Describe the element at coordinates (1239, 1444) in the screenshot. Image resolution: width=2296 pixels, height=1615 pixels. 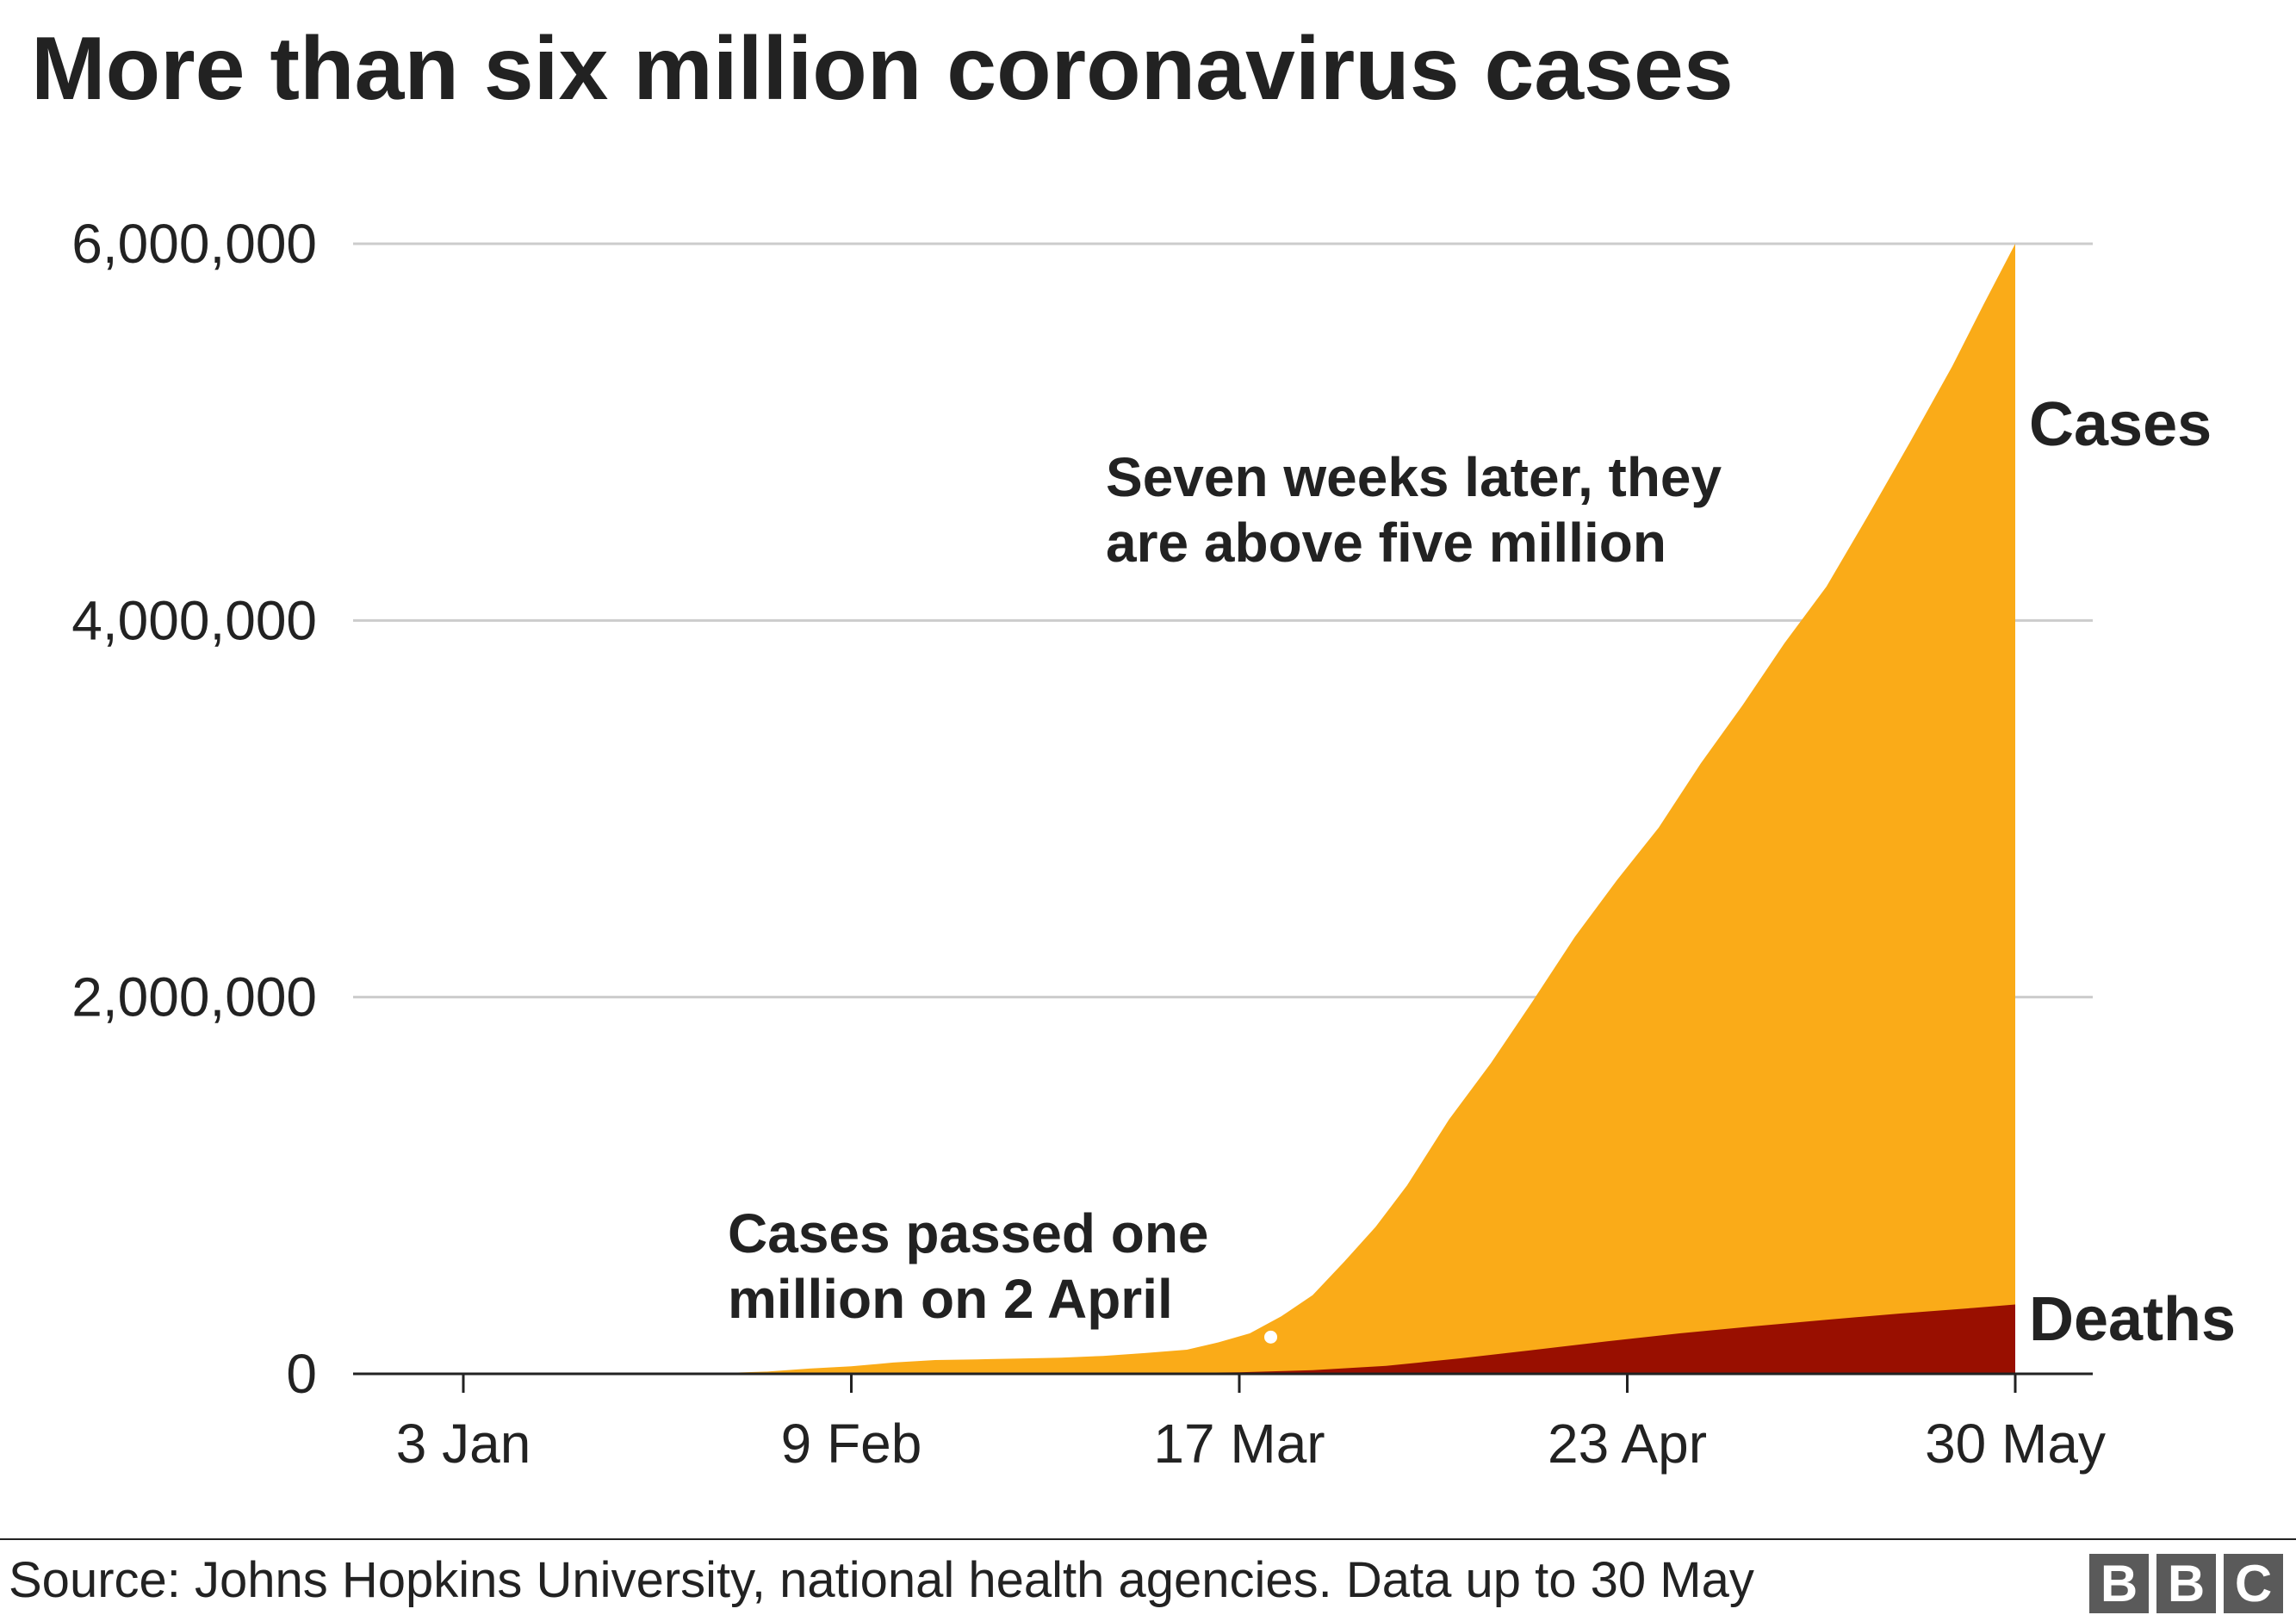
I see `x-tick-label: 17 Mar` at that location.